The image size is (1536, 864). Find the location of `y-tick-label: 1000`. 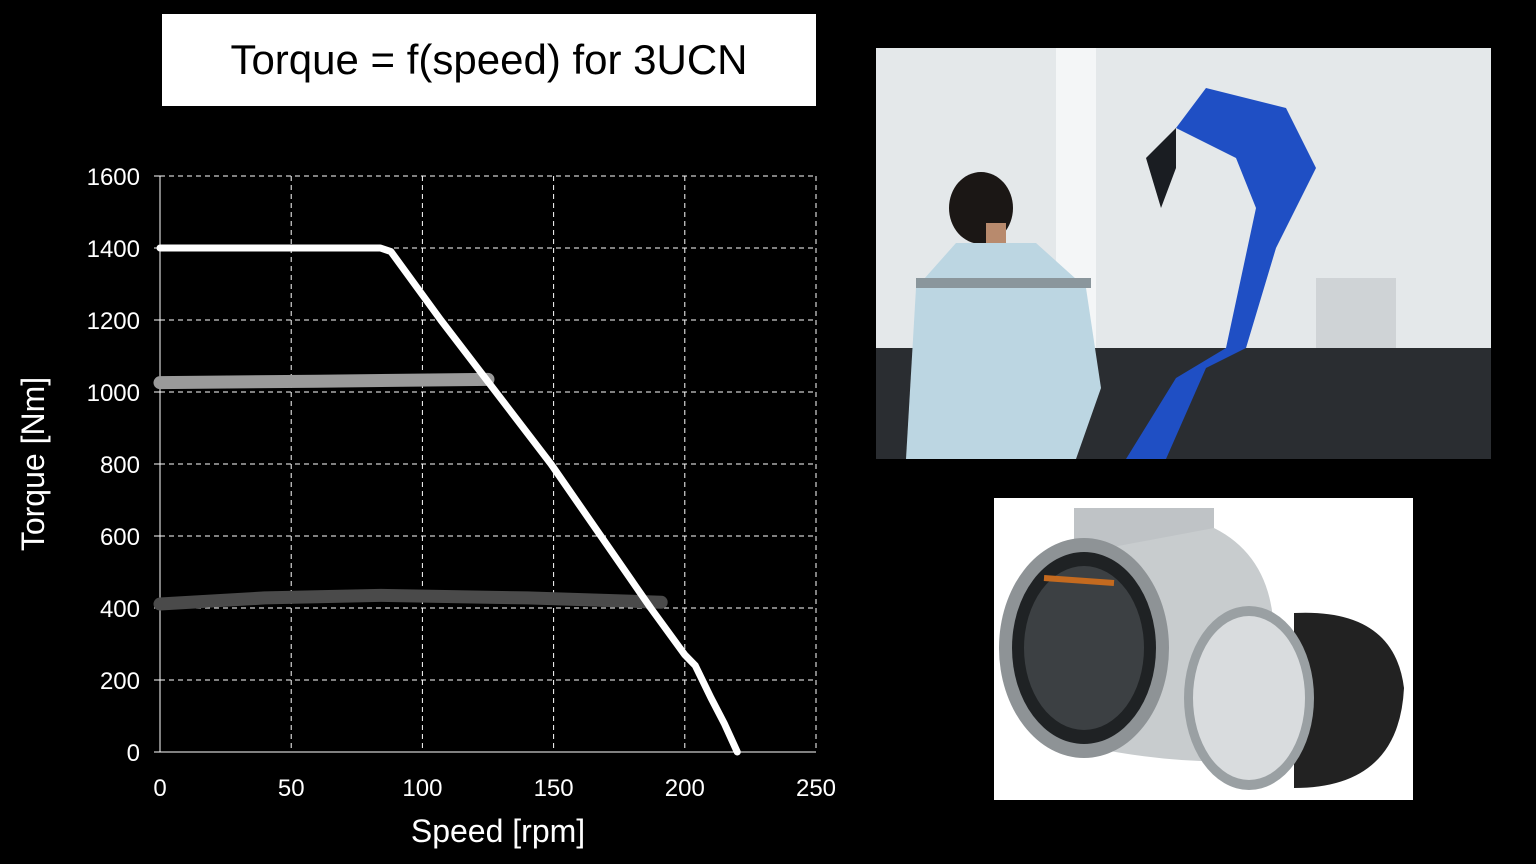

y-tick-label: 1000 is located at coordinates (113, 393).